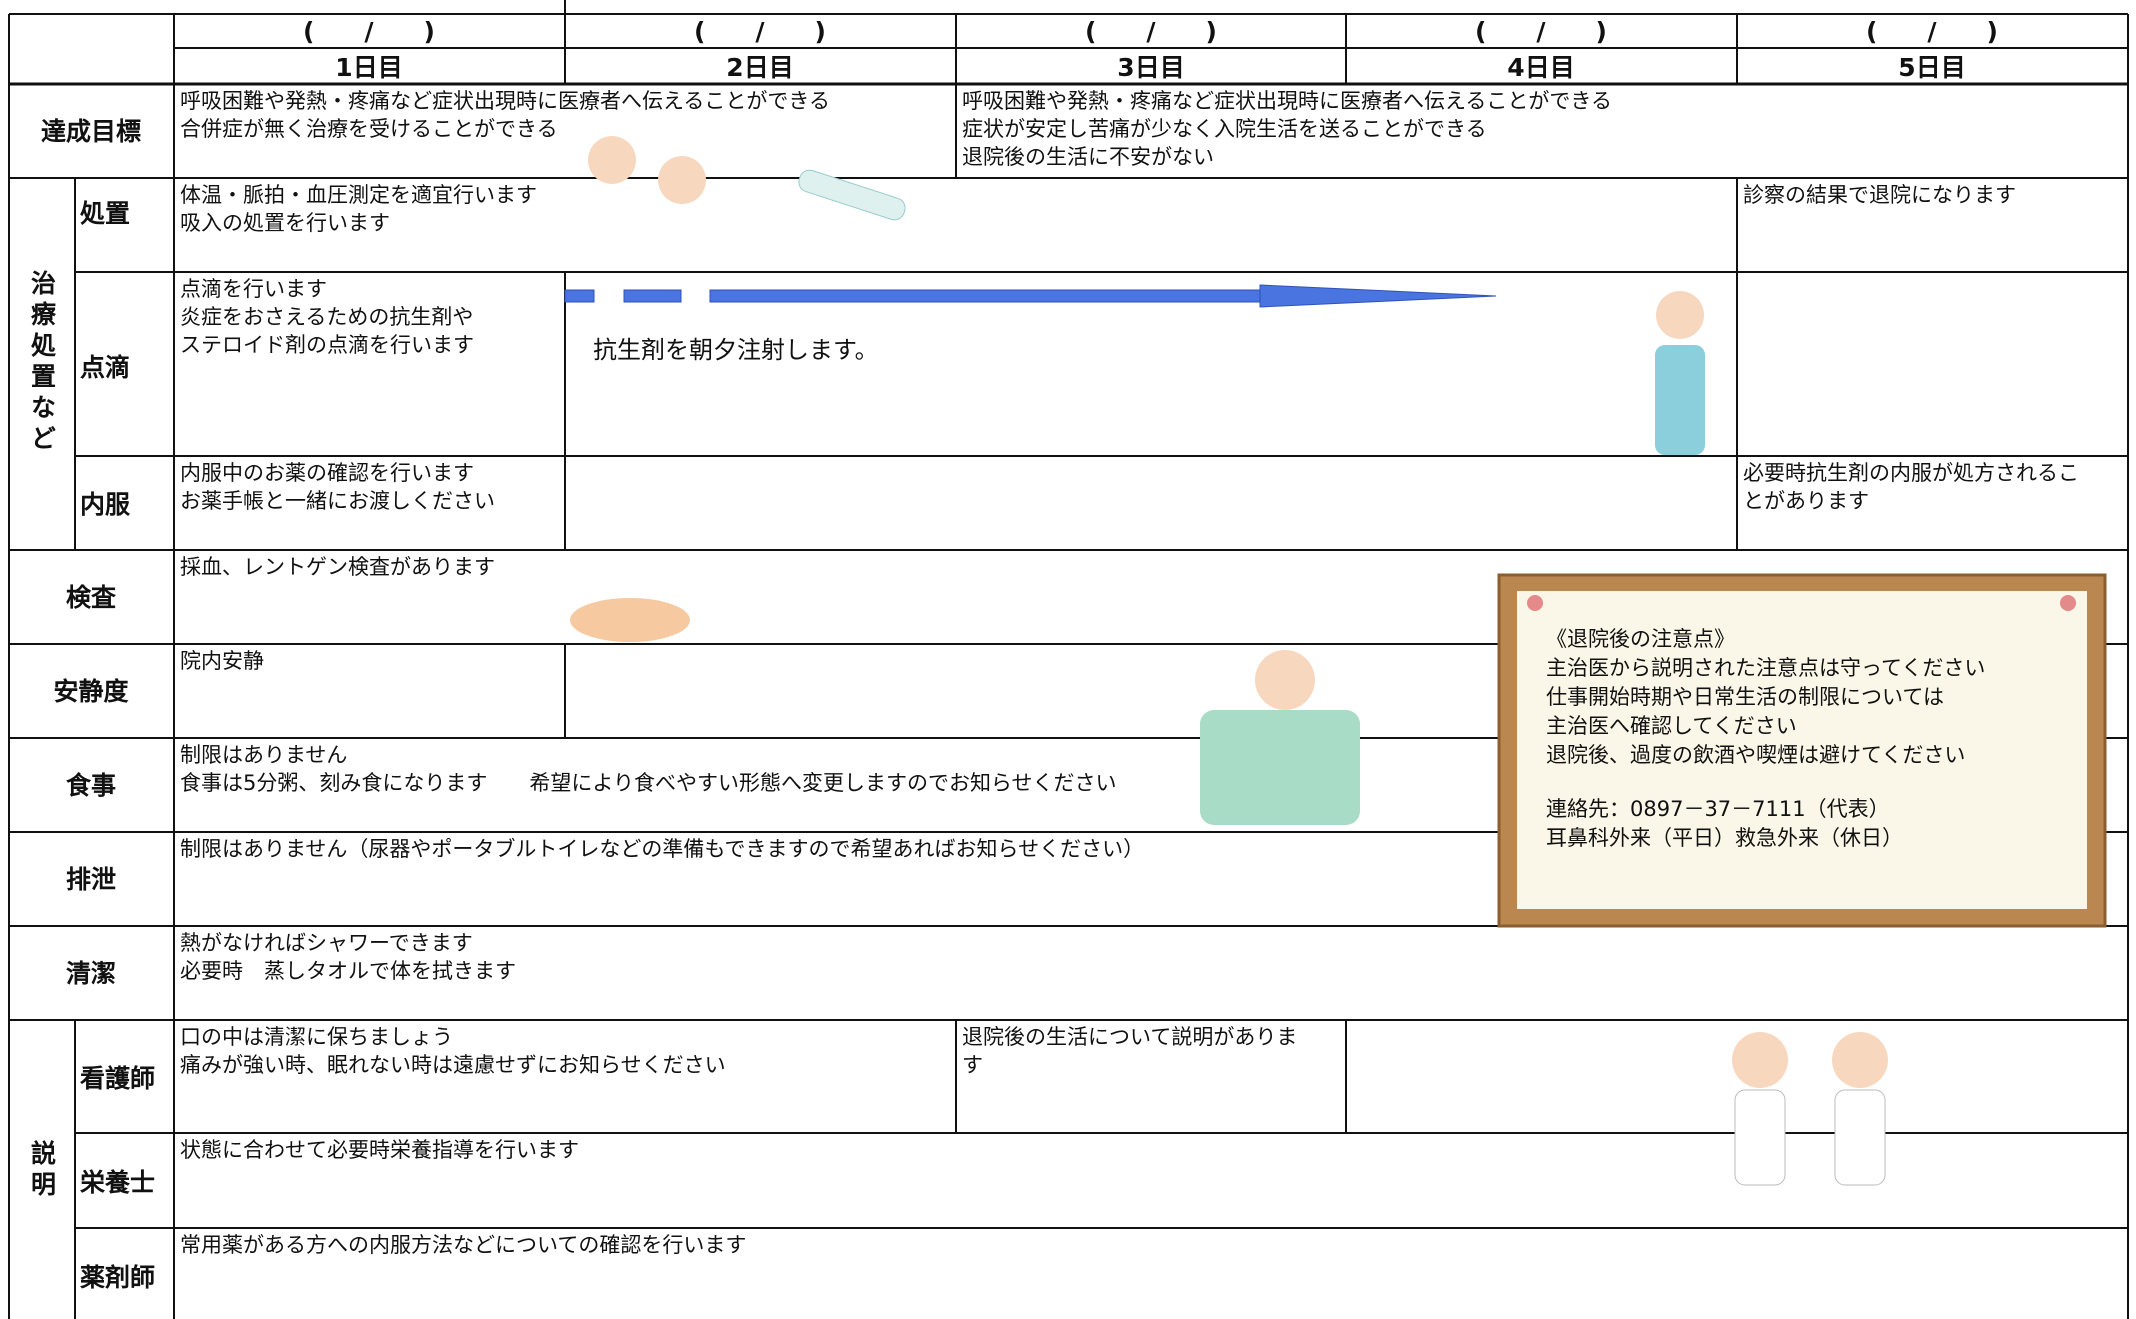  What do you see at coordinates (285, 223) in the screenshot?
I see `cell-text: 吸入の処置を行います` at bounding box center [285, 223].